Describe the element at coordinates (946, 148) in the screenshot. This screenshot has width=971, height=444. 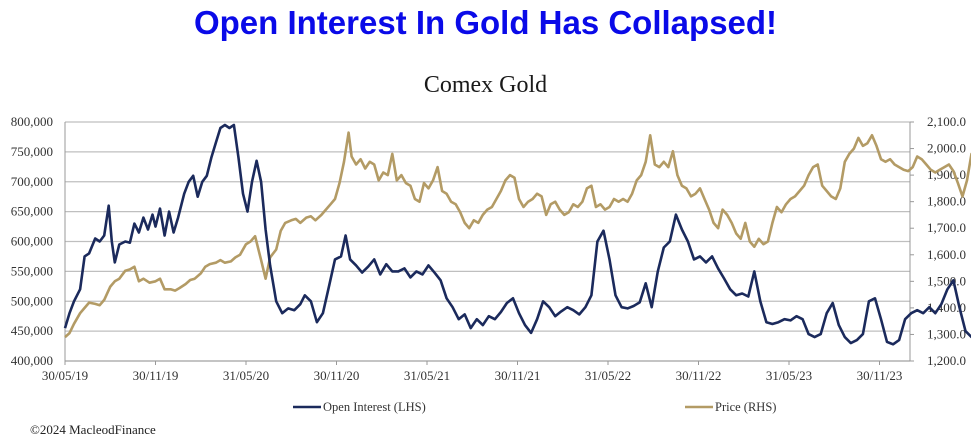
I see `right-axis-tick-label: 2,000.0` at that location.